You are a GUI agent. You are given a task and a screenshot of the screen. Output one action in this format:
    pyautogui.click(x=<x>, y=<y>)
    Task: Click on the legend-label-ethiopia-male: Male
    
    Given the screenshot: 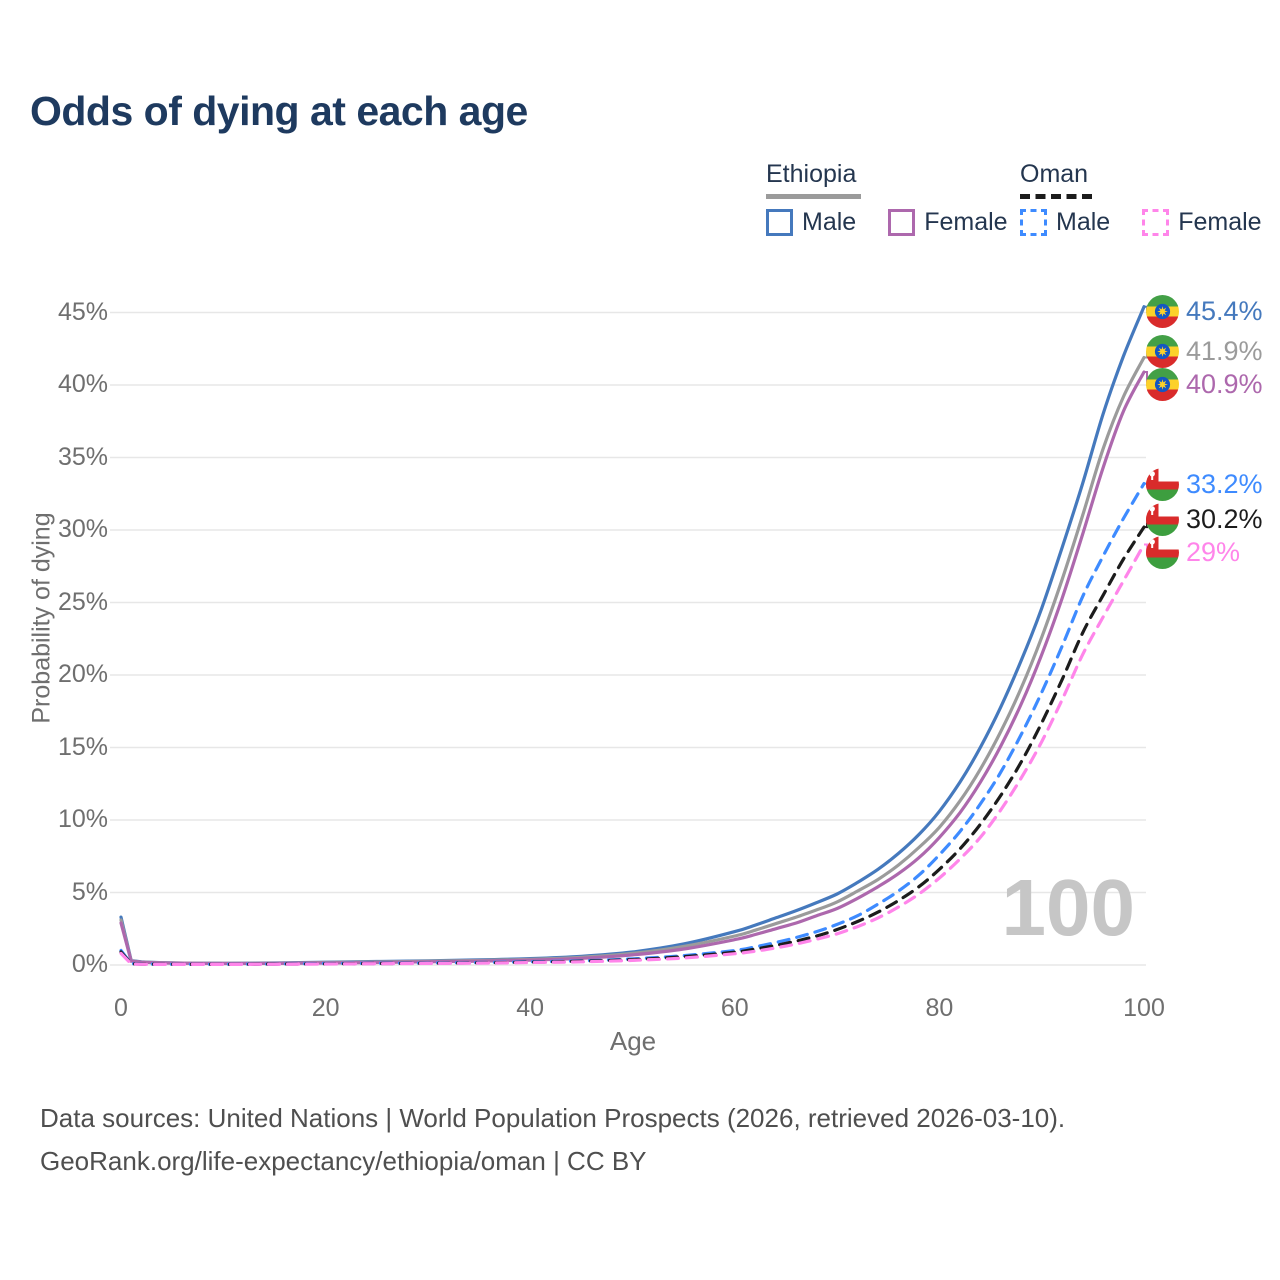 What is the action you would take?
    pyautogui.click(x=829, y=222)
    